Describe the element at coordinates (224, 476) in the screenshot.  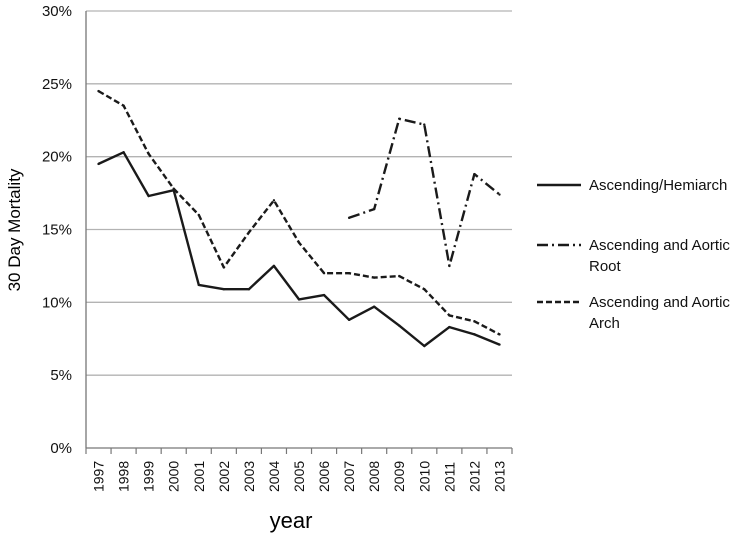
I see `x-tick-label: 2002` at that location.